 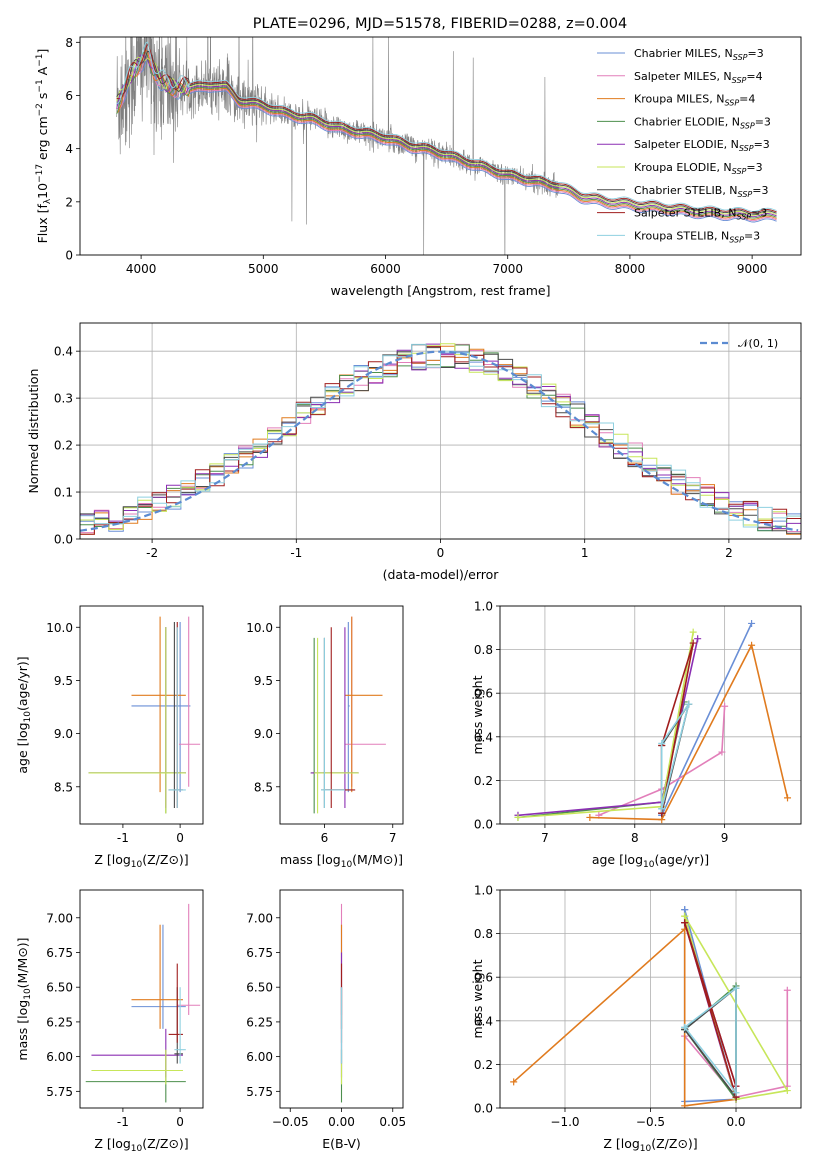 I want to click on plot-area-weight-vs-age, so click(x=653, y=721).